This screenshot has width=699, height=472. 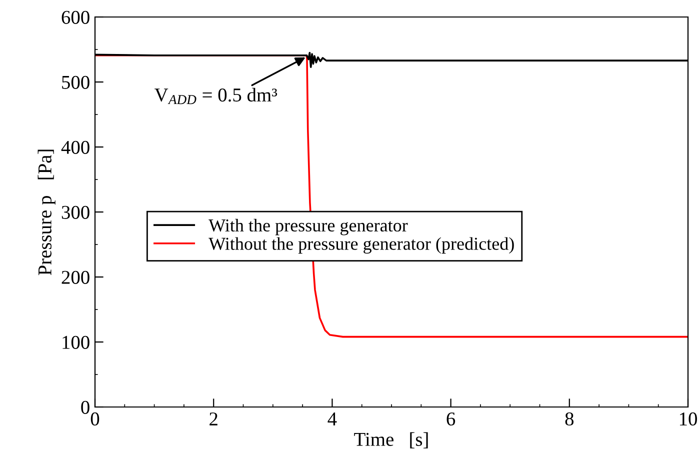 I want to click on y-tick-label: 300, so click(x=76, y=212).